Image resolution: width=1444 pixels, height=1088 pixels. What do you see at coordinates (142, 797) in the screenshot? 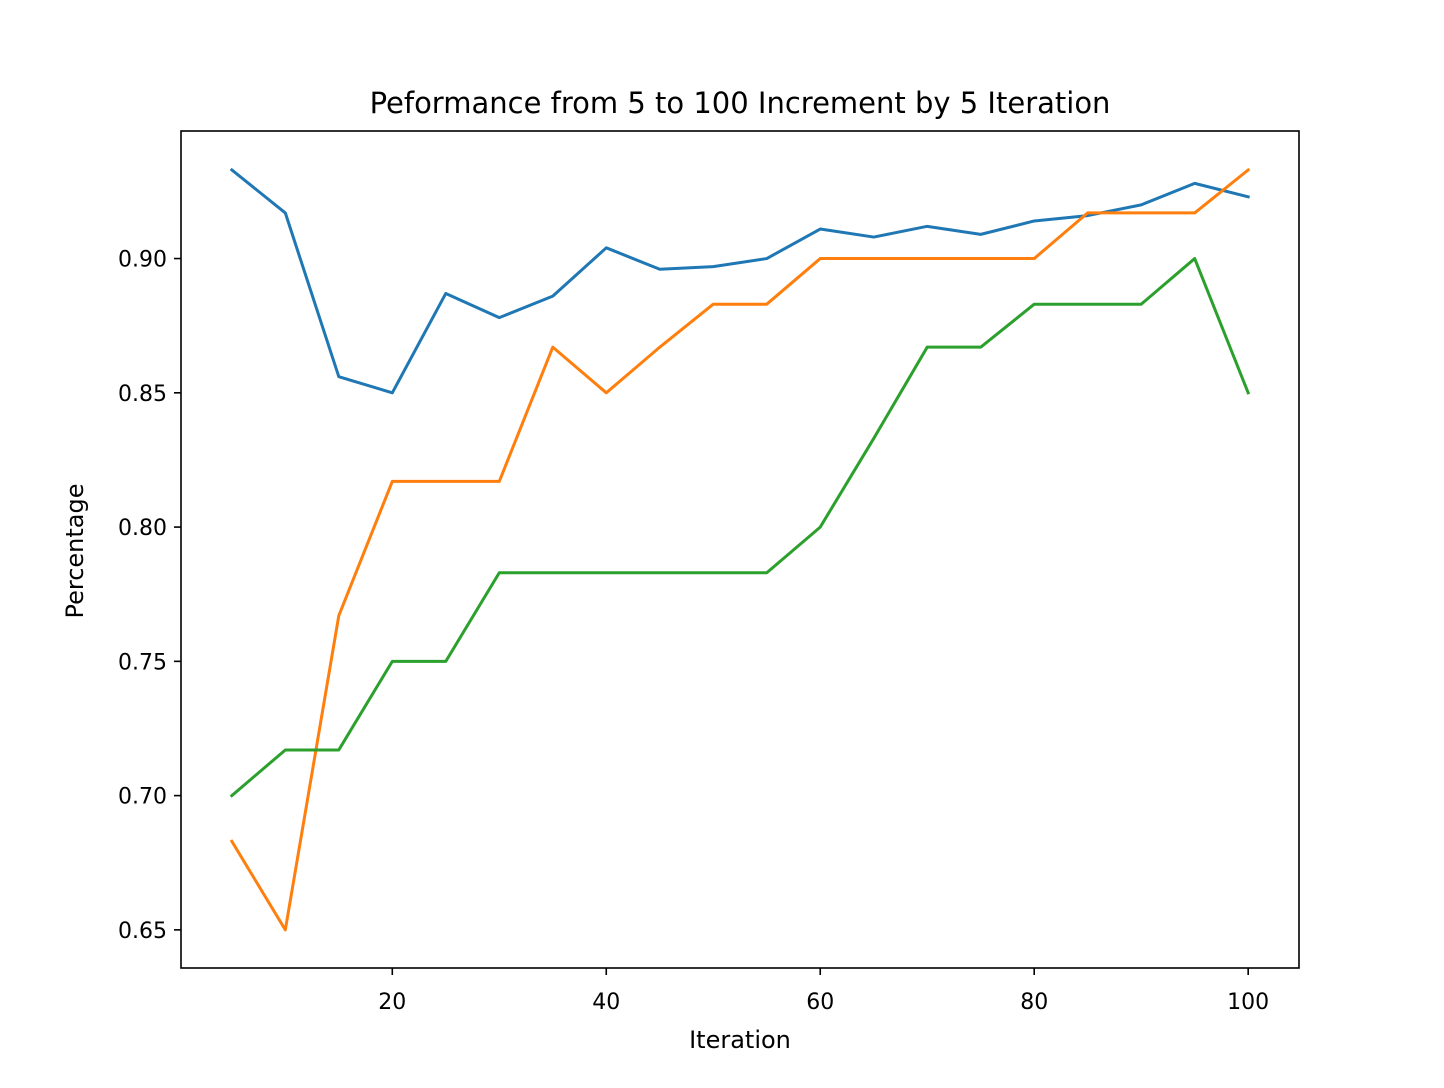
I see `y-tick-label: 0.70` at bounding box center [142, 797].